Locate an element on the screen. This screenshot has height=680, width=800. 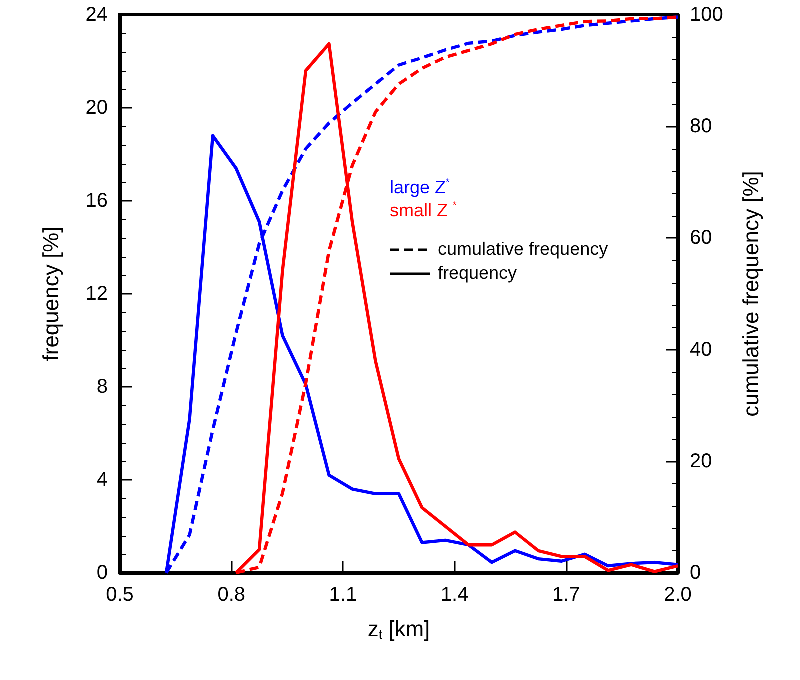
y-axis-title: frequency [%] is located at coordinates (51, 294).